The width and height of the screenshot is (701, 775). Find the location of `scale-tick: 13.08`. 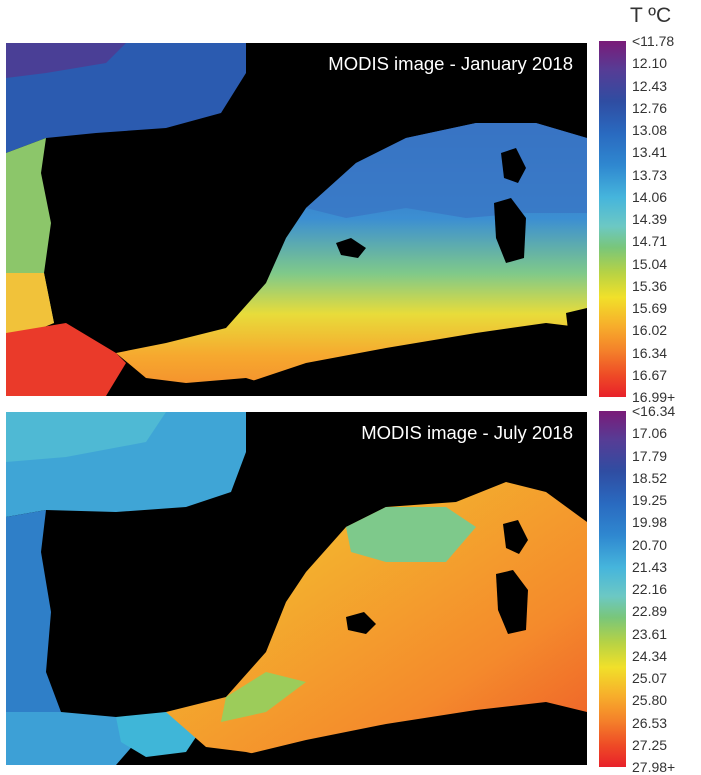

scale-tick: 13.08 is located at coordinates (650, 130).